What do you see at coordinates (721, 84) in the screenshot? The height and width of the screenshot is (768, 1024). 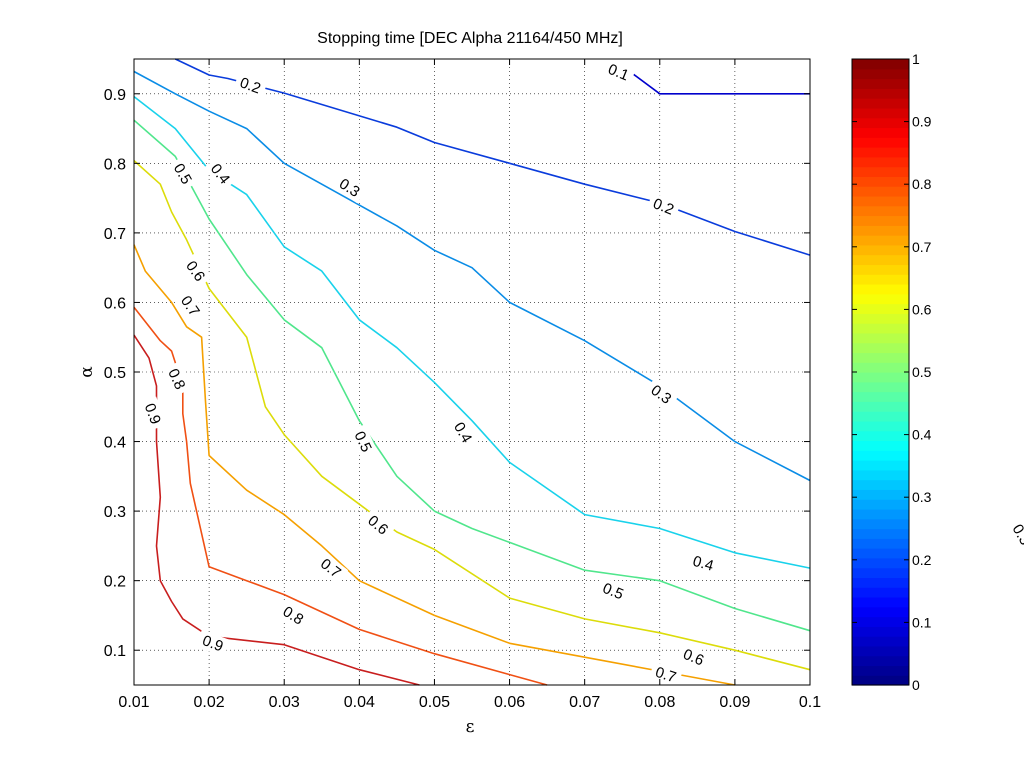 I see `contour-line-0.1` at bounding box center [721, 84].